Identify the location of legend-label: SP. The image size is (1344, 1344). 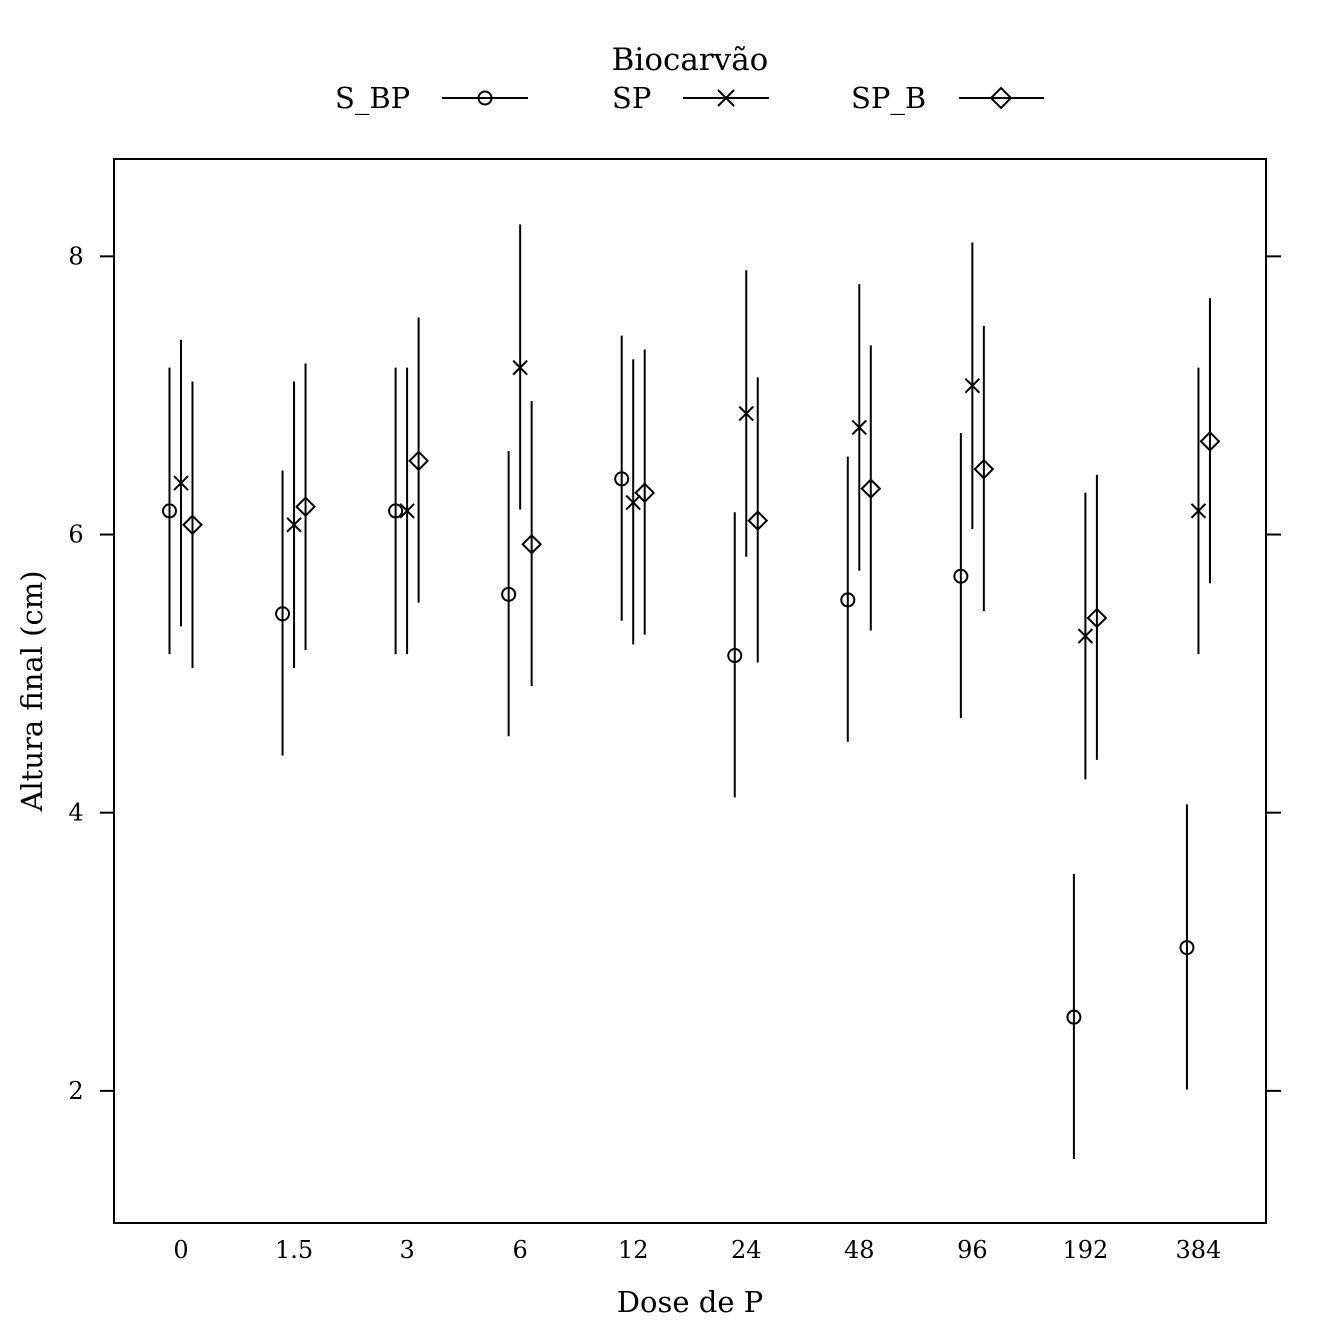
(631, 98).